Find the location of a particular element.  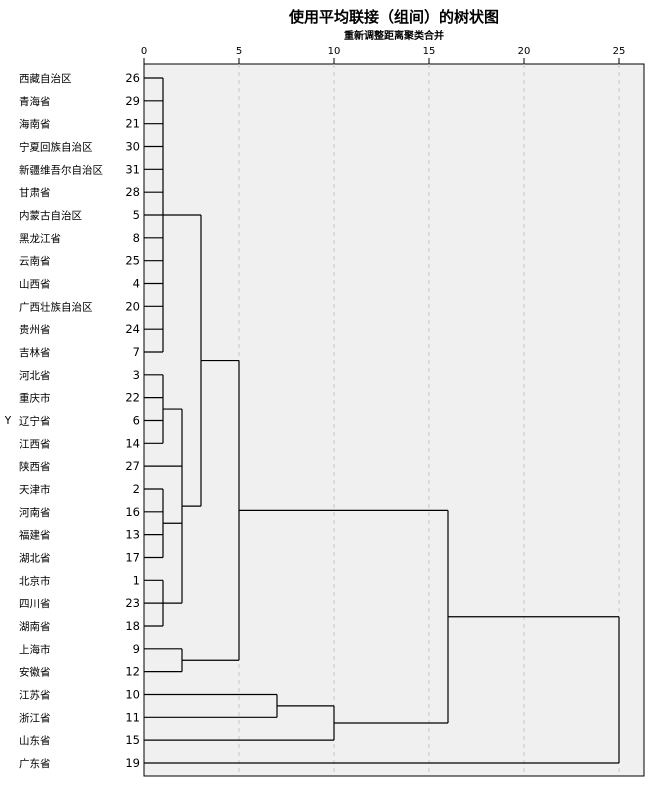

leaf-label: 天津市 is located at coordinates (35, 489).